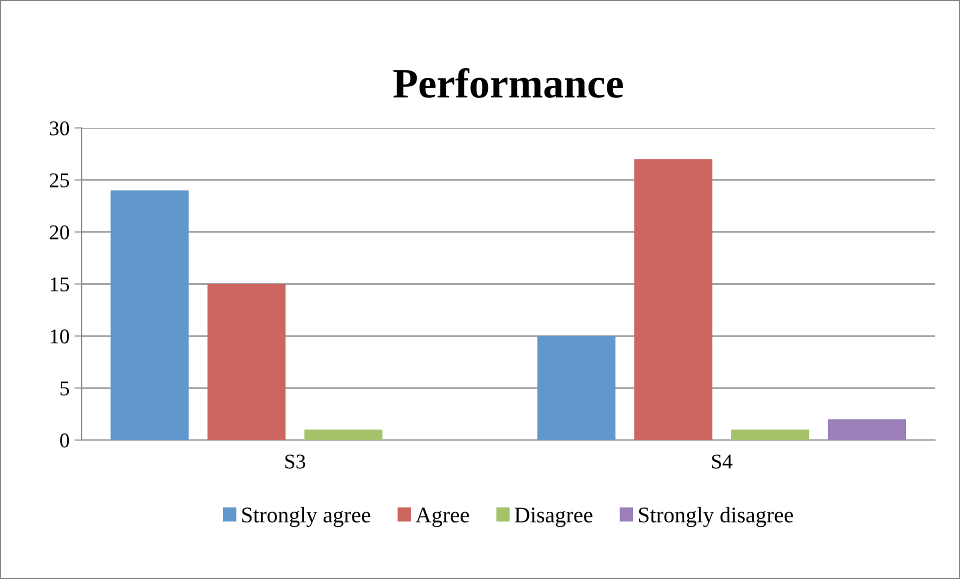 The width and height of the screenshot is (960, 579). What do you see at coordinates (553, 518) in the screenshot?
I see `legend-label: Disagree` at bounding box center [553, 518].